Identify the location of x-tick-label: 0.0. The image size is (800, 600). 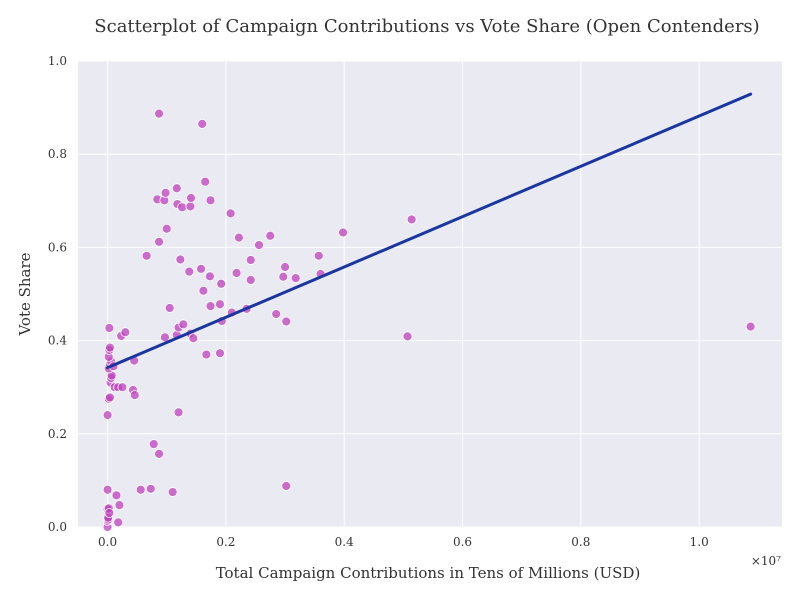
(107, 542).